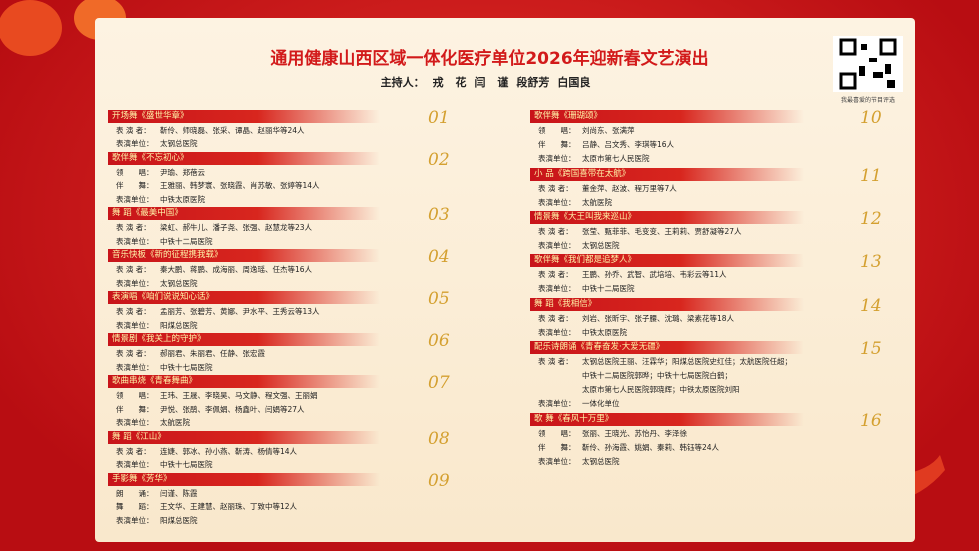 This screenshot has width=979, height=551. Describe the element at coordinates (244, 158) in the screenshot. I see `item-title: 歌伴舞《不忘初心》` at that location.